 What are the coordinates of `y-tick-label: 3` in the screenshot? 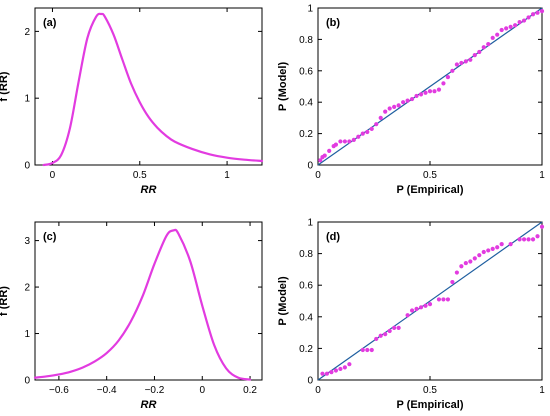 It's located at (27, 241).